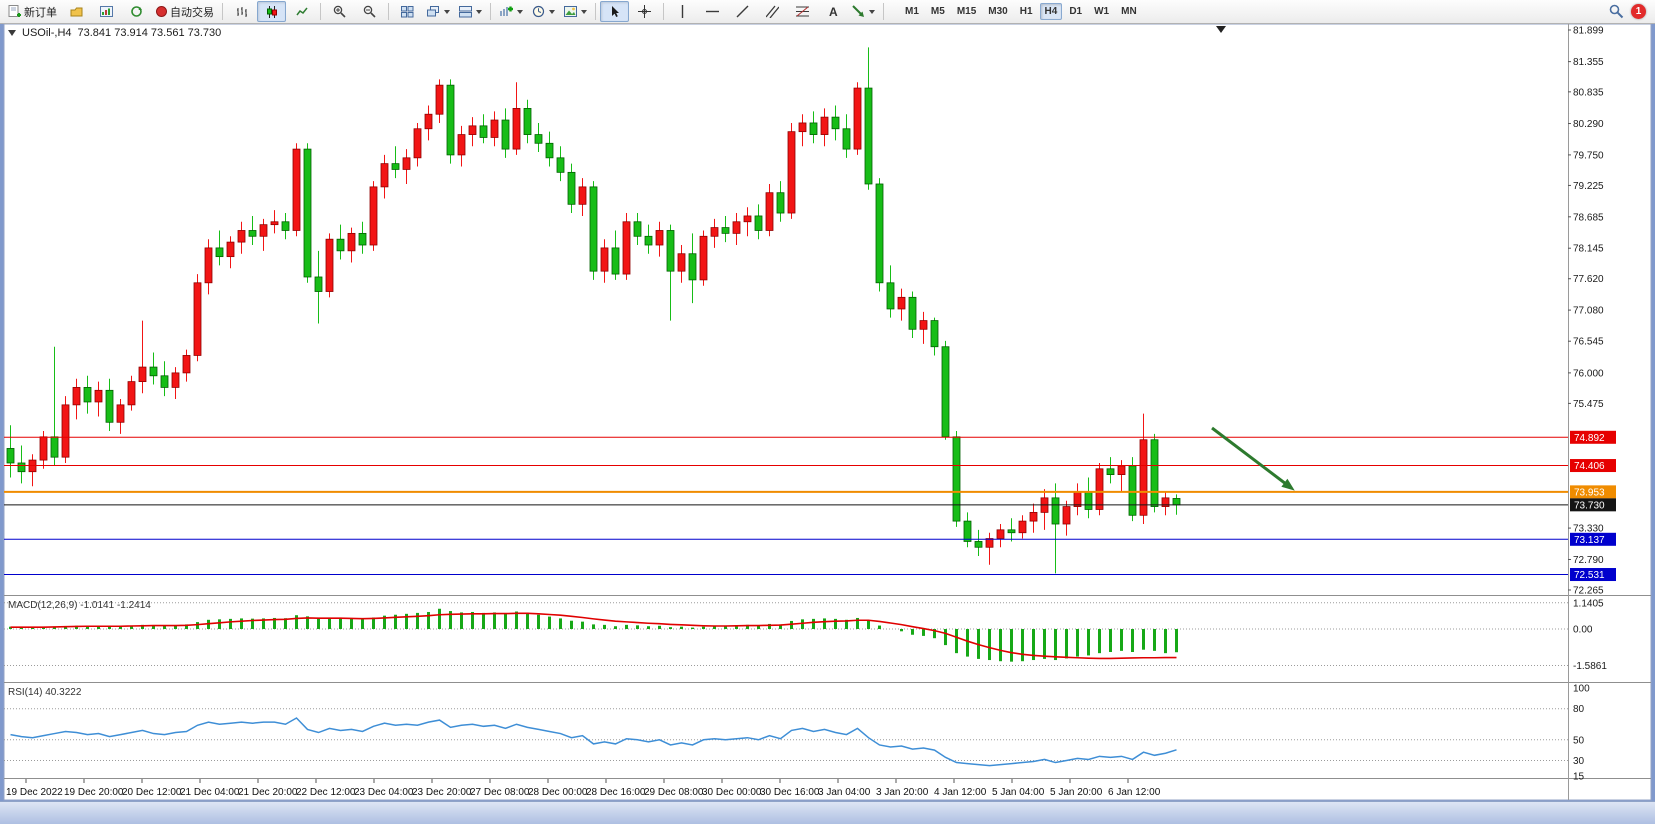 The height and width of the screenshot is (824, 1655). Describe the element at coordinates (76, 11) in the screenshot. I see `favorites-button` at that location.